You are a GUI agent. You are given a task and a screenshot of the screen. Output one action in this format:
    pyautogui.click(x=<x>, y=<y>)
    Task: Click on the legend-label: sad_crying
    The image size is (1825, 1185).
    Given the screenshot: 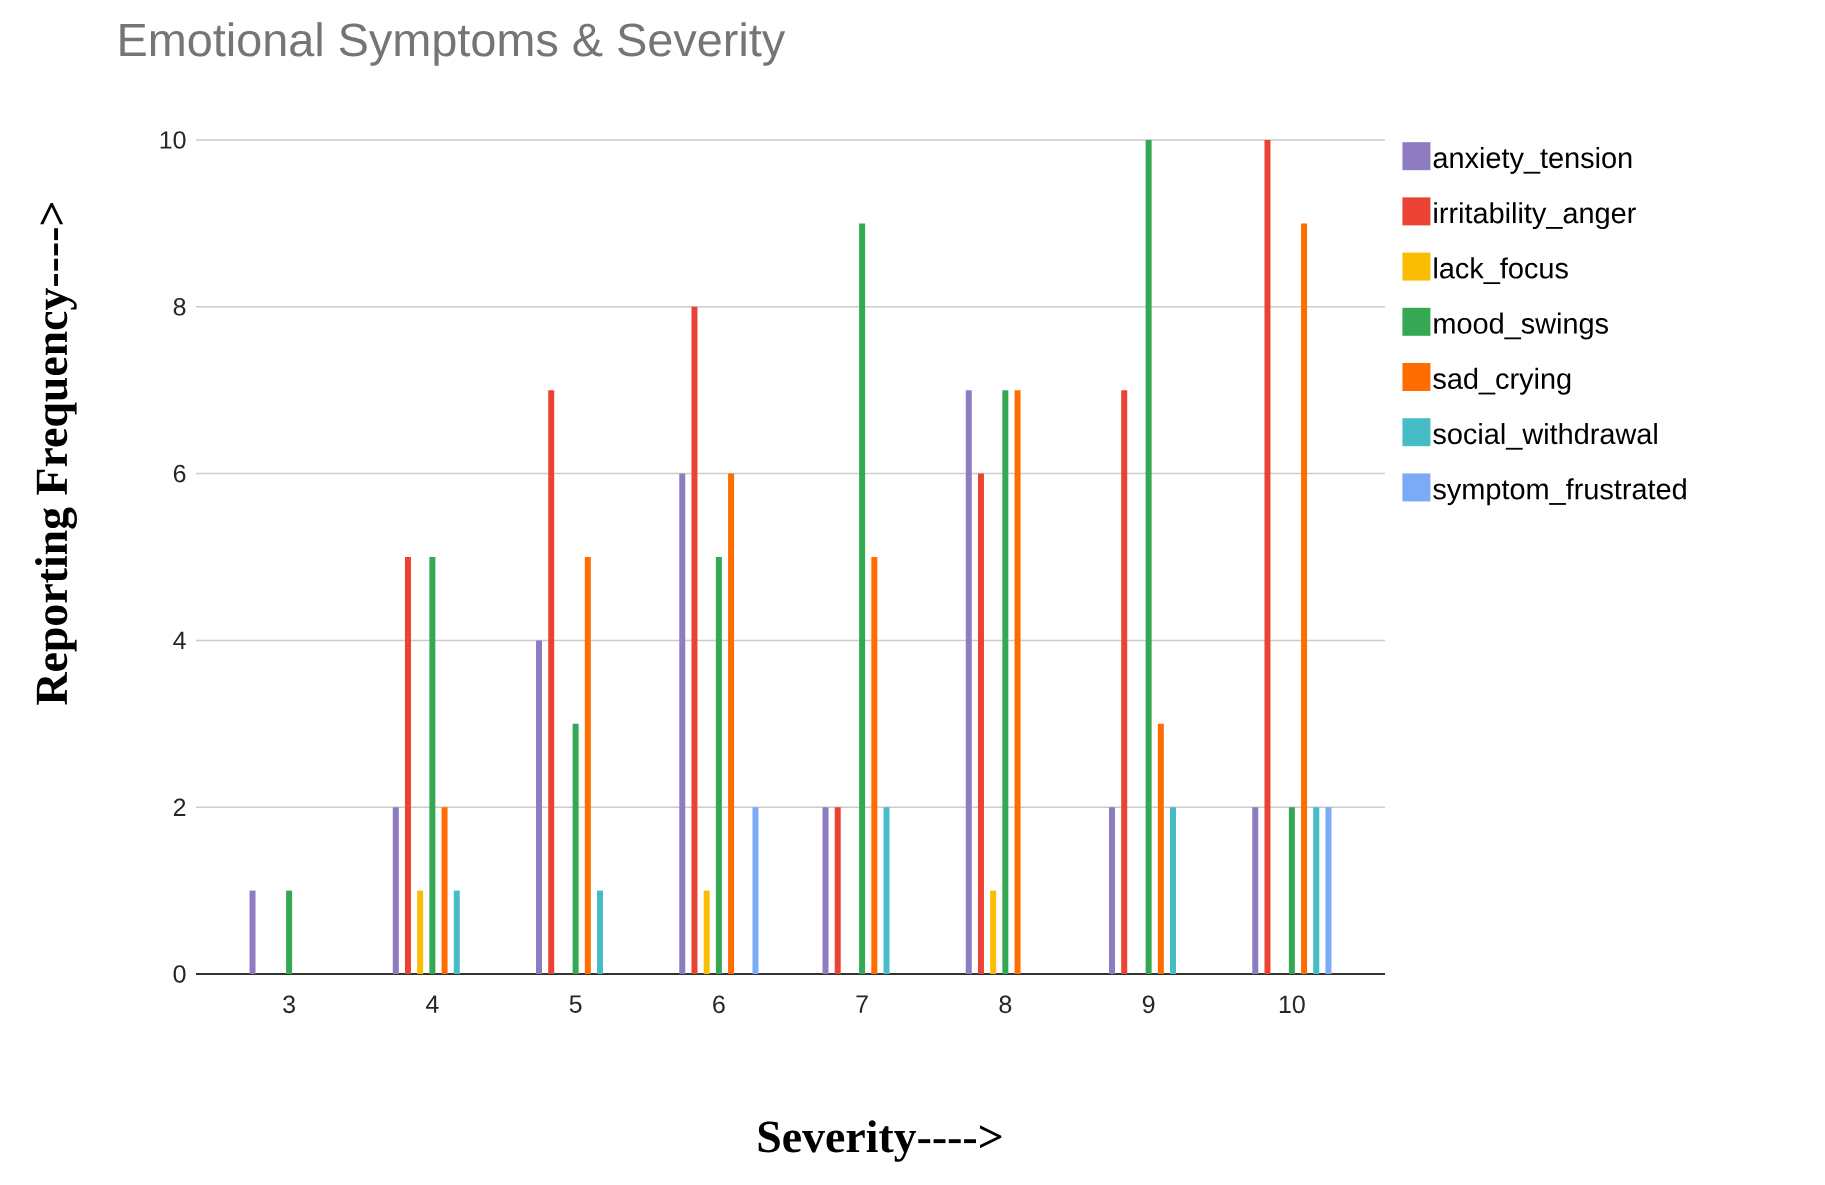 What is the action you would take?
    pyautogui.click(x=1502, y=381)
    